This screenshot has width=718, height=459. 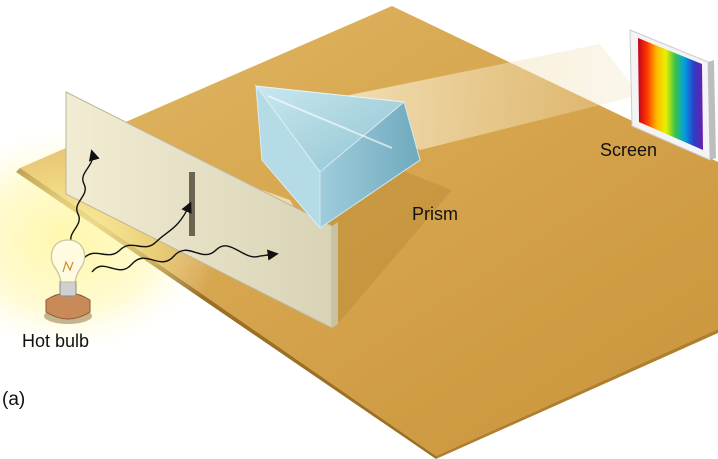 What do you see at coordinates (330, 122) in the screenshot?
I see `prism-highlight` at bounding box center [330, 122].